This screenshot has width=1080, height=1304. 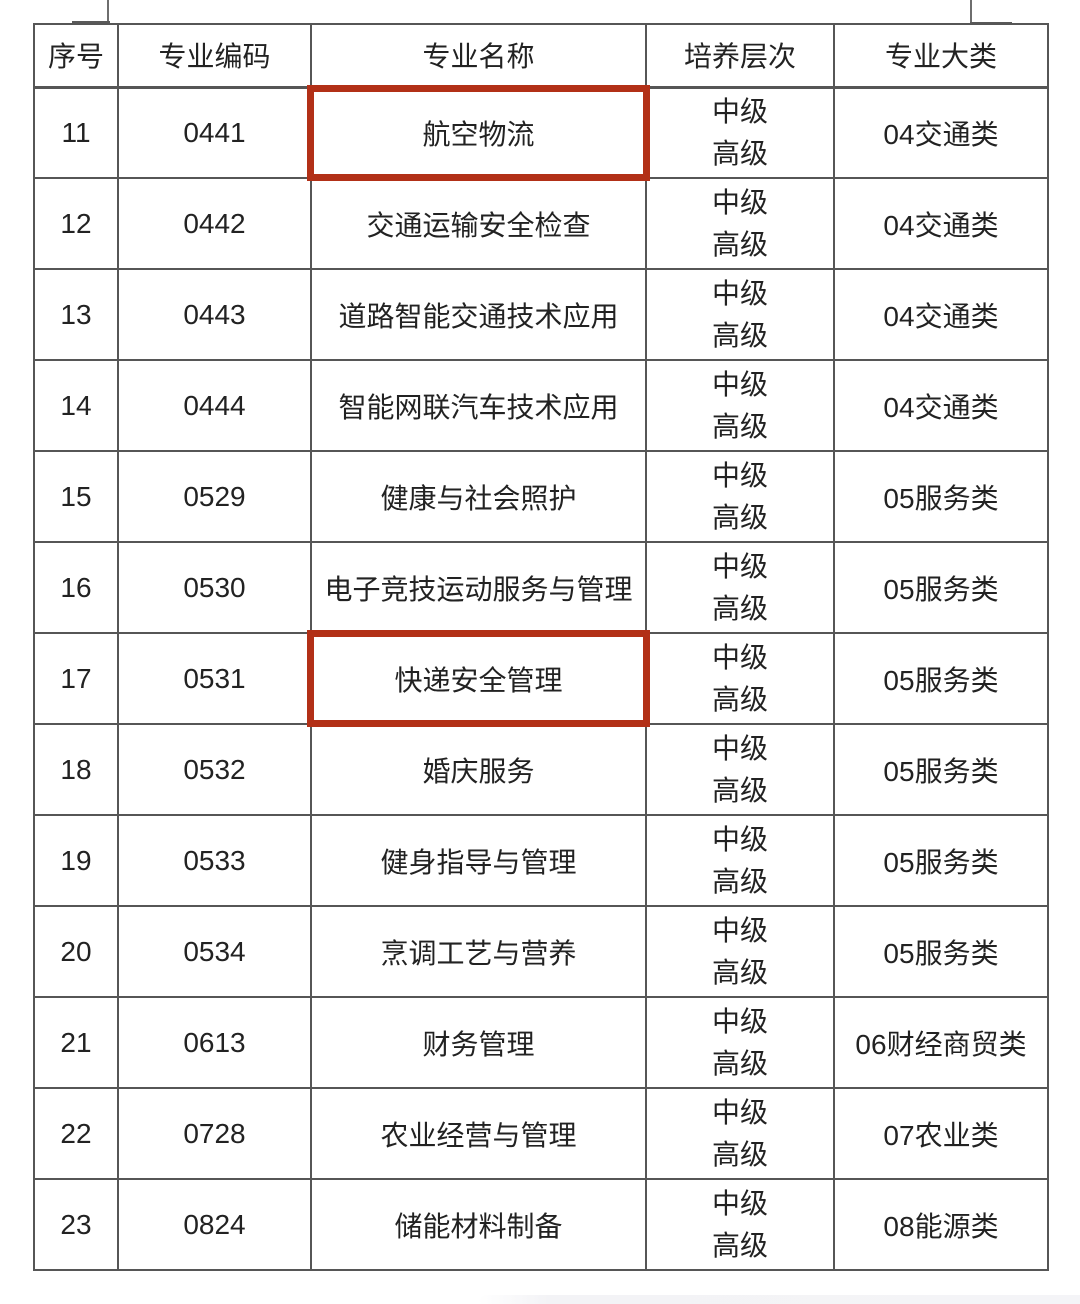 I want to click on table-row: 13 0443 道路智能交通技术应用 中级 高级 04交通类, so click(x=541, y=314).